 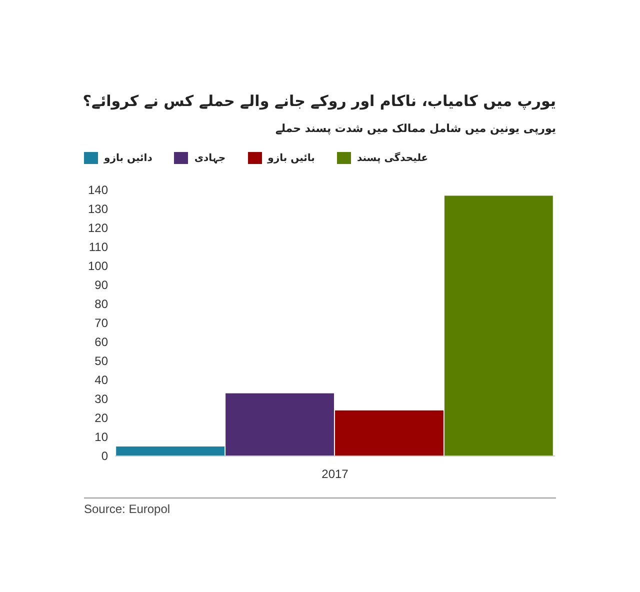 What do you see at coordinates (101, 323) in the screenshot?
I see `y-tick-label: 70` at bounding box center [101, 323].